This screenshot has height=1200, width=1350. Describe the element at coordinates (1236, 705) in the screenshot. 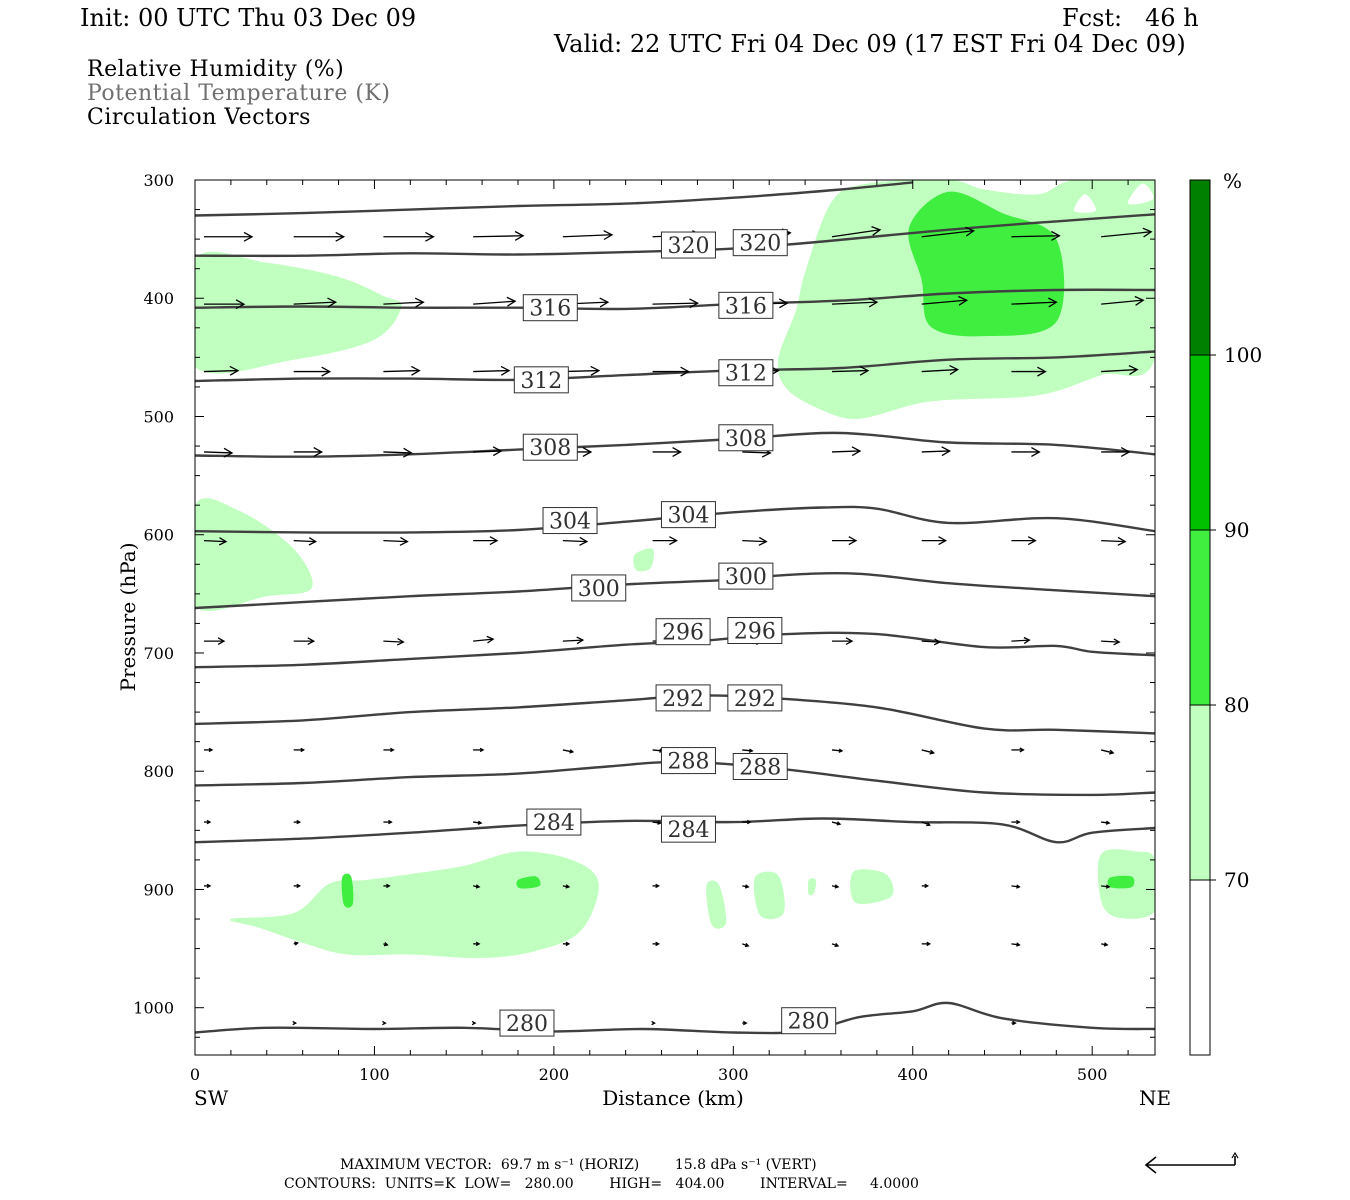

I see `colorbar-label: 80` at that location.